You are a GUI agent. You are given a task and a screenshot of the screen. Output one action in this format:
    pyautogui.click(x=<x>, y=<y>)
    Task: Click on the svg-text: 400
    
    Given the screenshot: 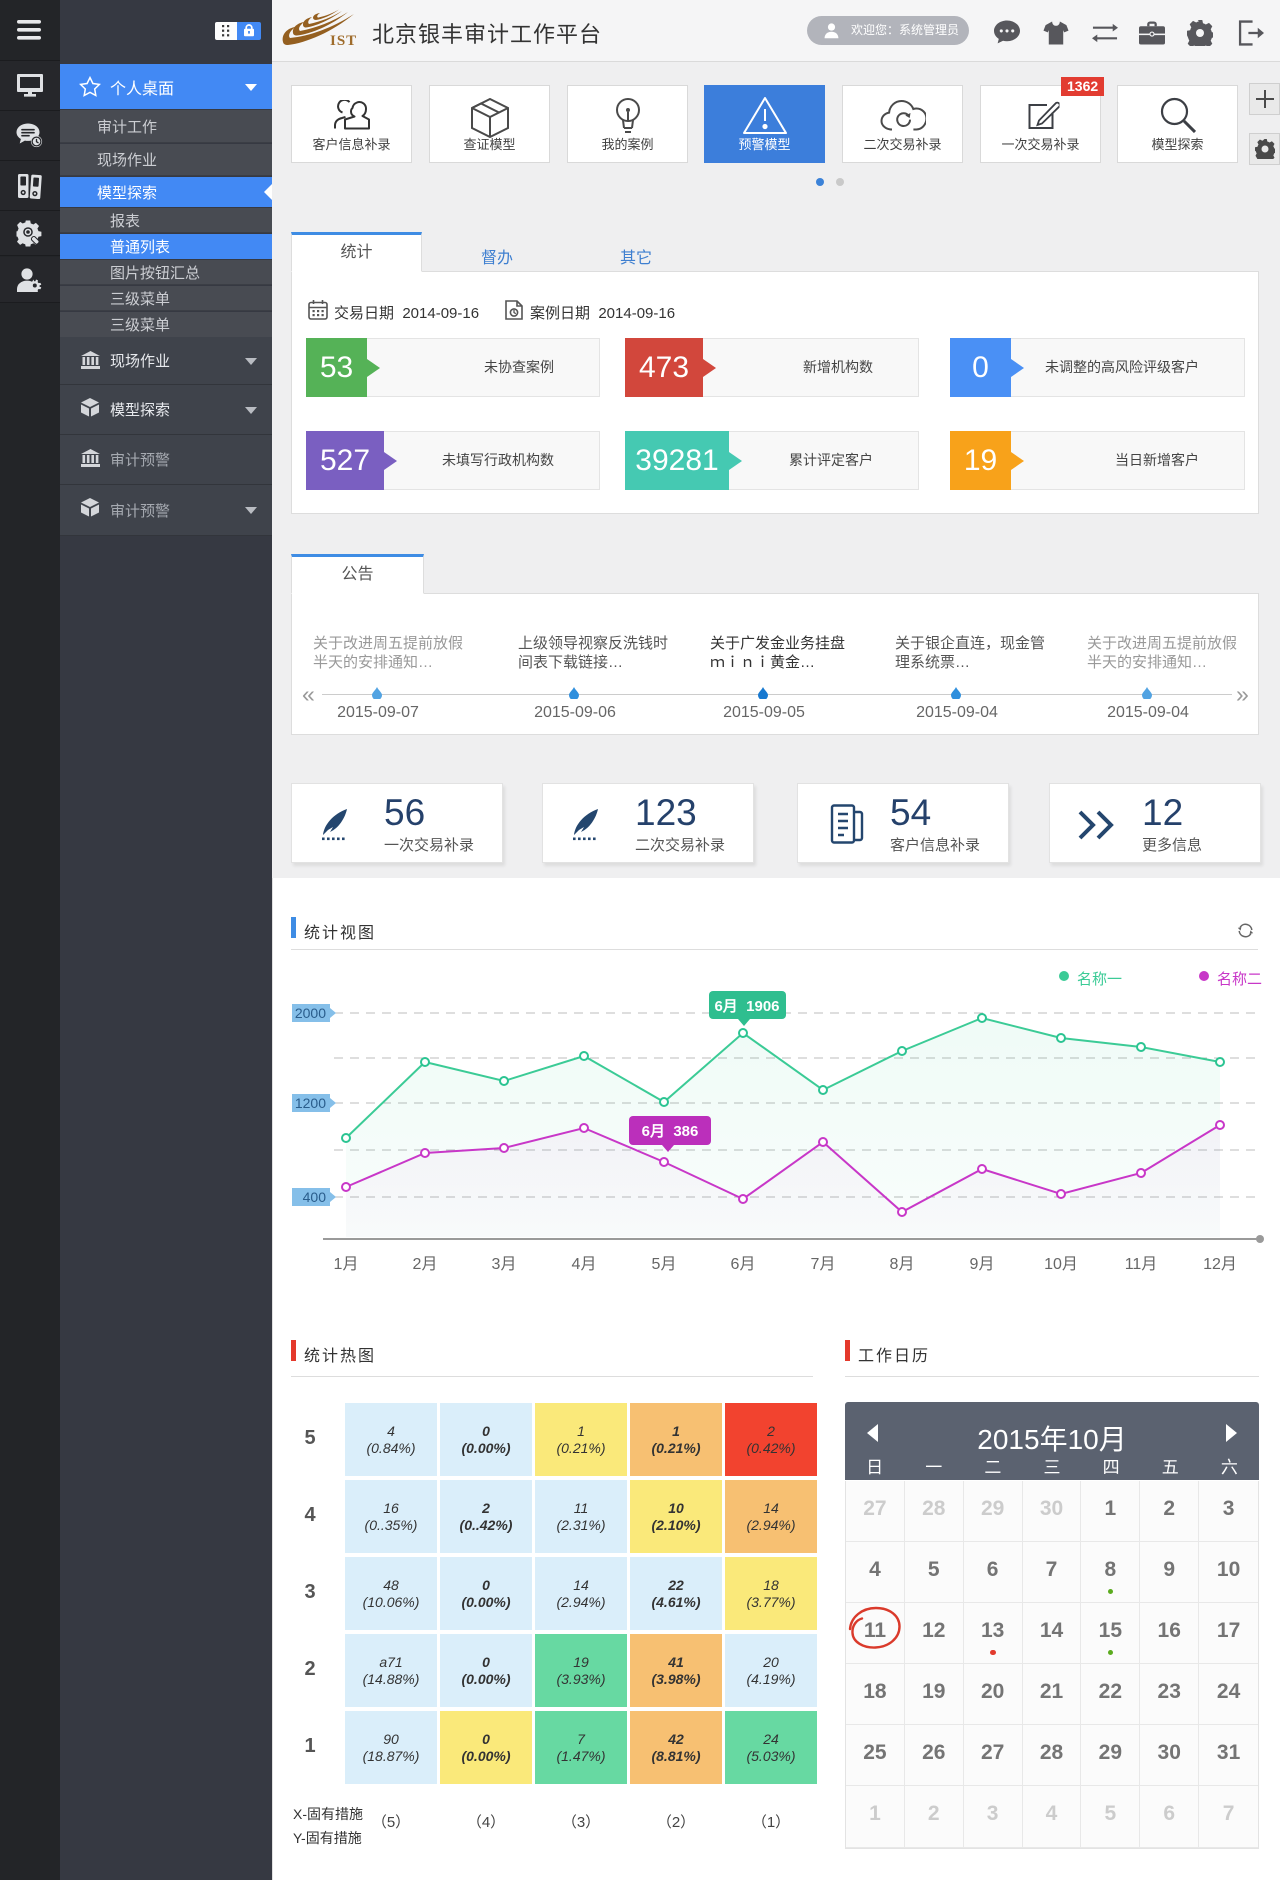 What is the action you would take?
    pyautogui.click(x=315, y=1197)
    